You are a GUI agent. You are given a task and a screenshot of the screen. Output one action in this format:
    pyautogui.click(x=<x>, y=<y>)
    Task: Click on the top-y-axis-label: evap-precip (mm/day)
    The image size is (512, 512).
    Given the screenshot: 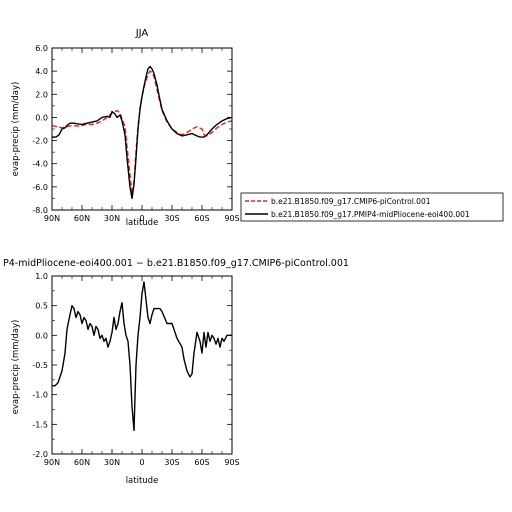 What is the action you would take?
    pyautogui.click(x=16, y=129)
    